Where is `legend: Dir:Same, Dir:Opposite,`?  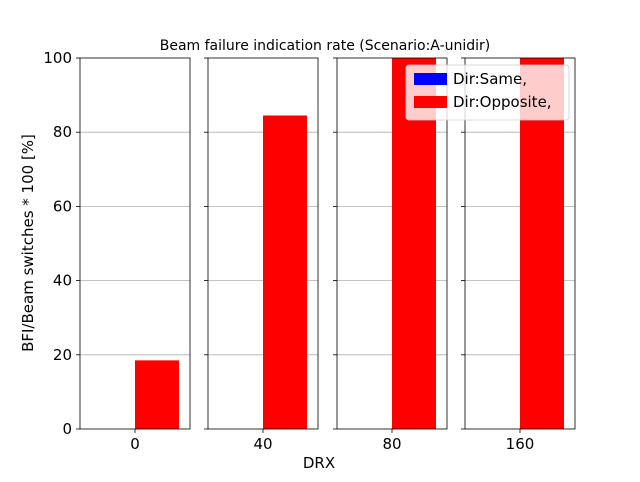 legend: Dir:Same, Dir:Opposite, is located at coordinates (487, 92).